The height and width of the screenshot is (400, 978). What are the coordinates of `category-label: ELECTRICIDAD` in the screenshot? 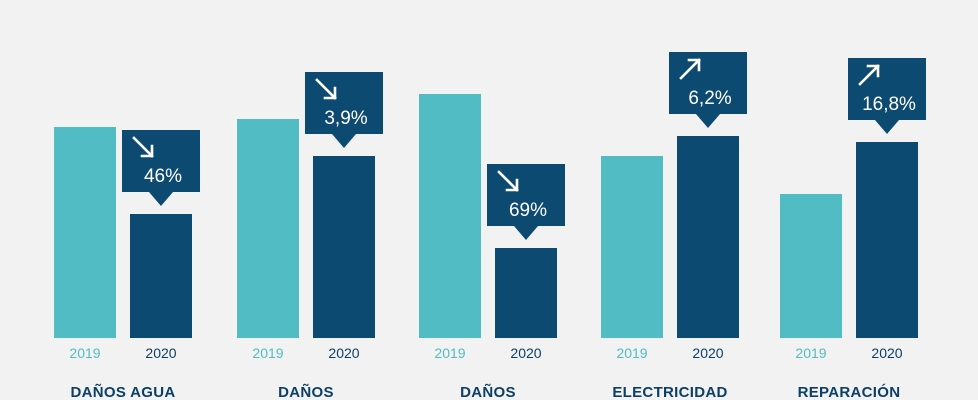 It's located at (669, 392).